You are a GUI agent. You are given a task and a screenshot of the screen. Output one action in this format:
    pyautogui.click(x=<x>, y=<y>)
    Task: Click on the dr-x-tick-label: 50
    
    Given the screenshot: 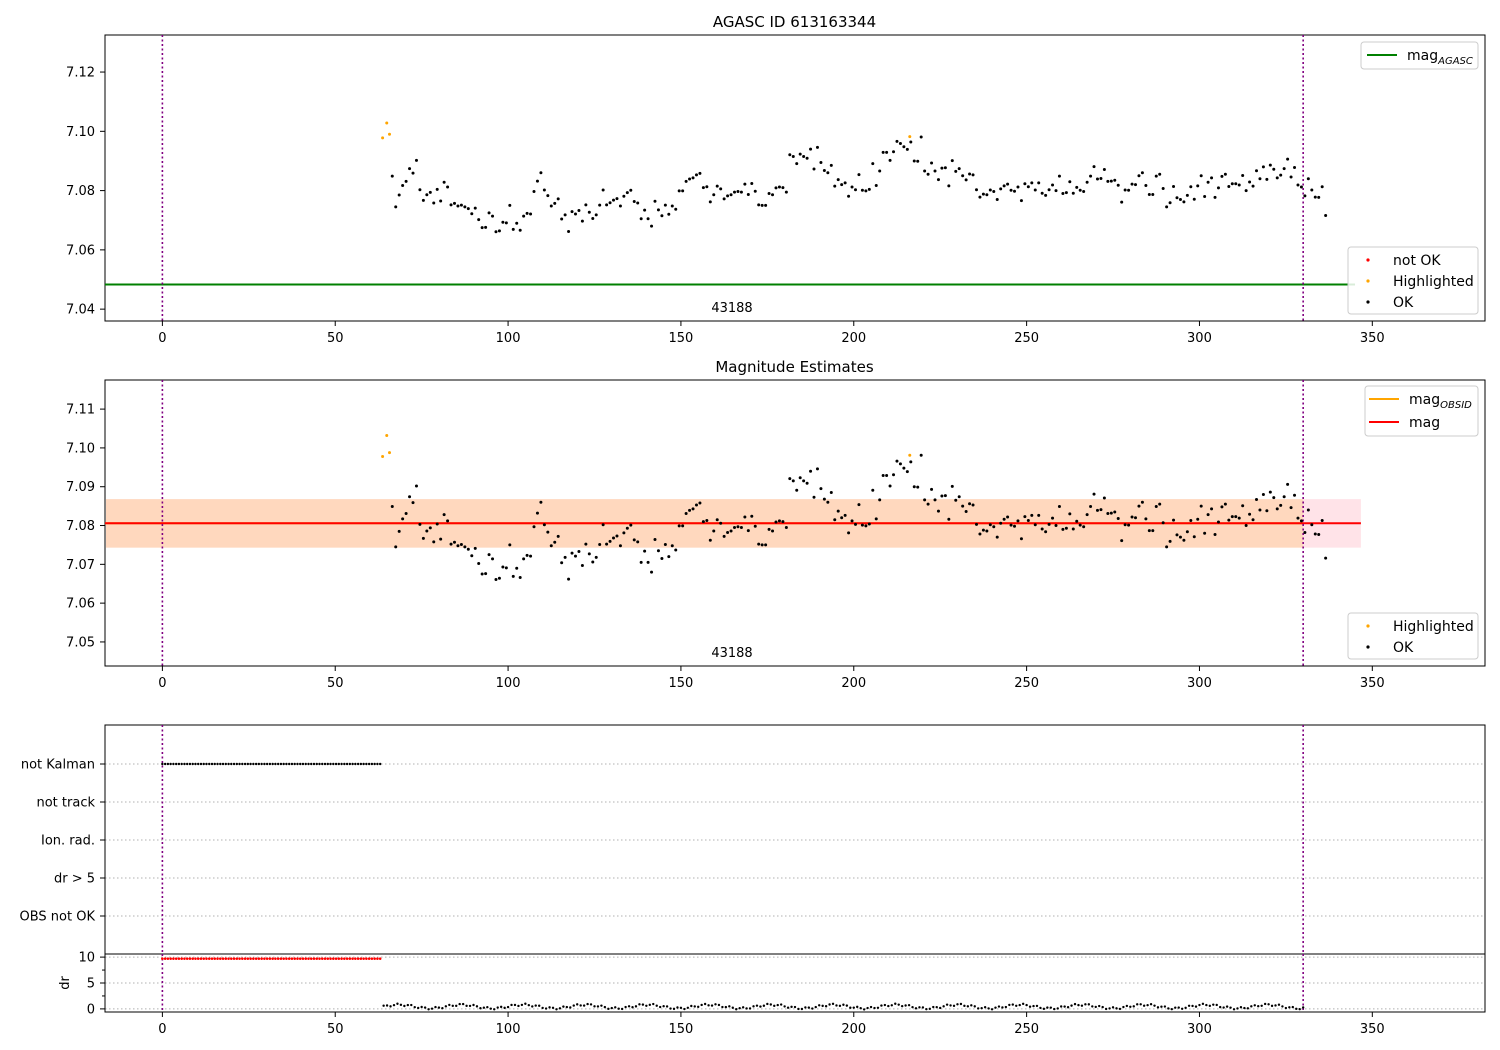 What is the action you would take?
    pyautogui.click(x=335, y=1029)
    